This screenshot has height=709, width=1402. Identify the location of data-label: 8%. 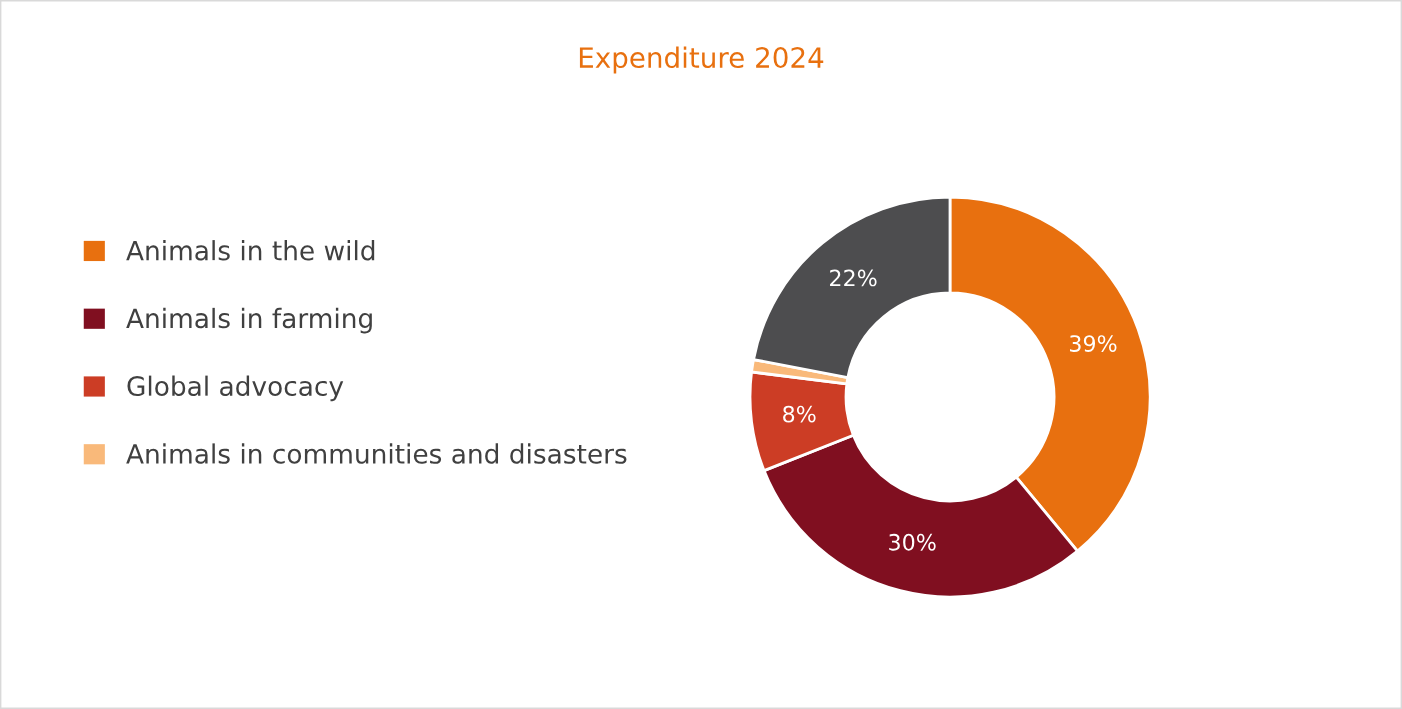
(799, 414).